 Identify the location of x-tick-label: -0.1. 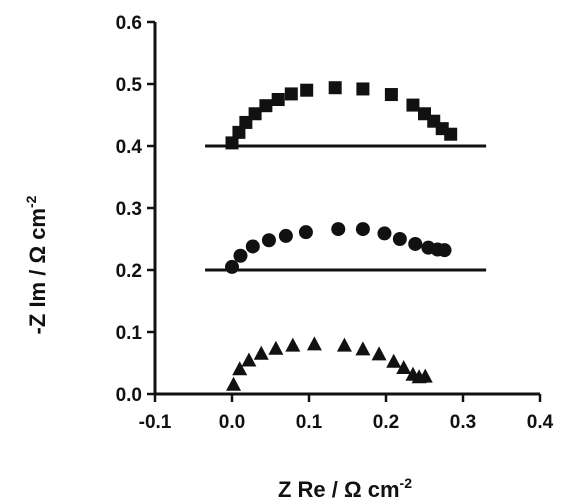
(155, 422).